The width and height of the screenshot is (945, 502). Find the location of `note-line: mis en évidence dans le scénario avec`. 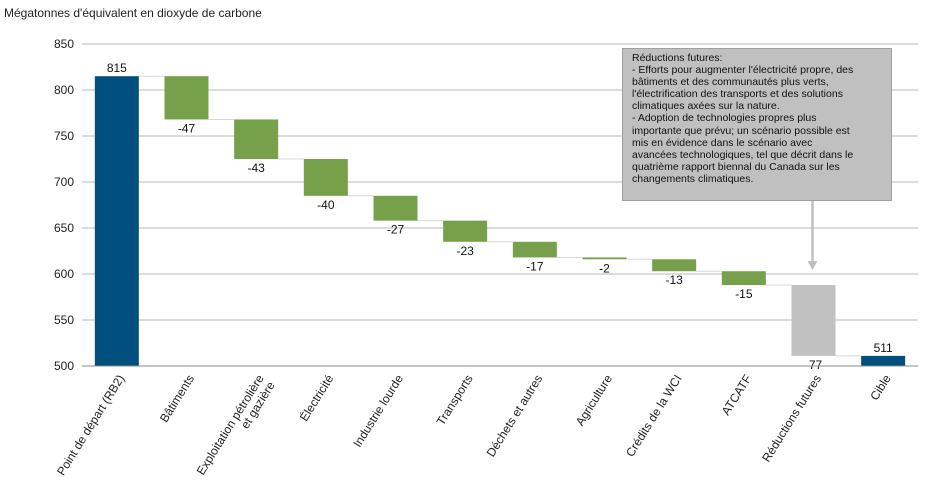

note-line: mis en évidence dans le scénario avec is located at coordinates (722, 142).